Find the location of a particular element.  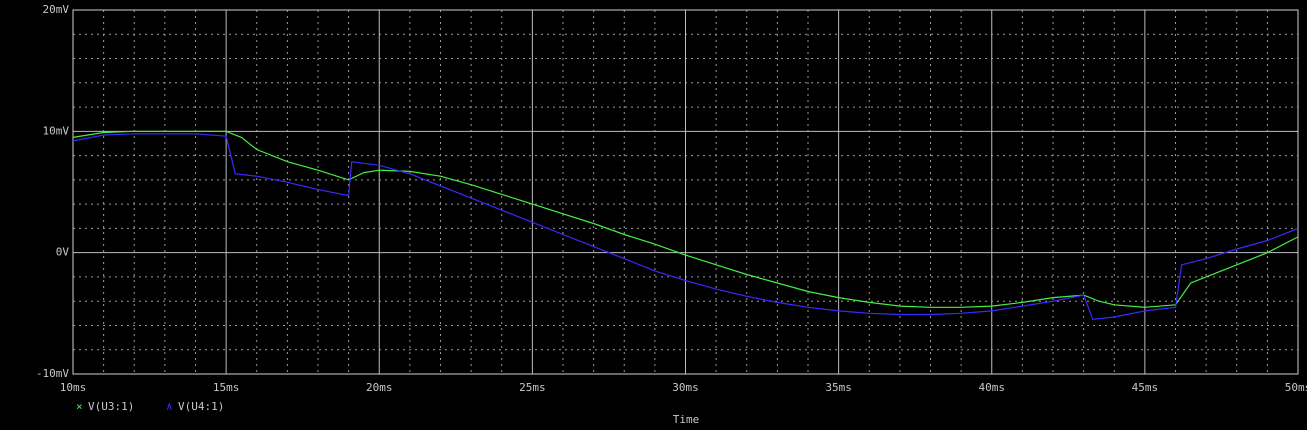

y-tick-label: 10mV is located at coordinates (56, 130).